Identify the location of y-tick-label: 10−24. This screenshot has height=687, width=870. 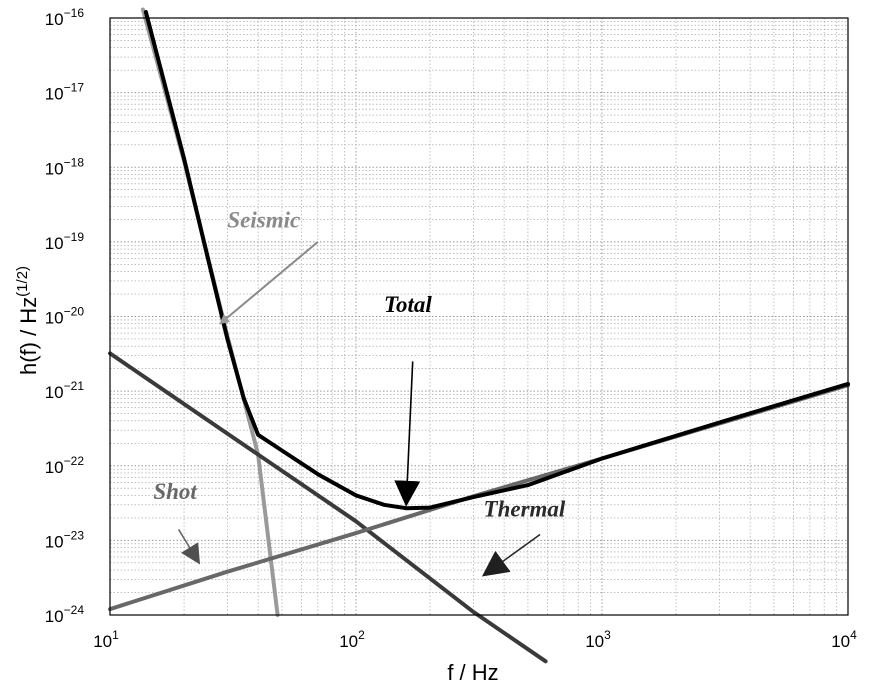
(65, 614).